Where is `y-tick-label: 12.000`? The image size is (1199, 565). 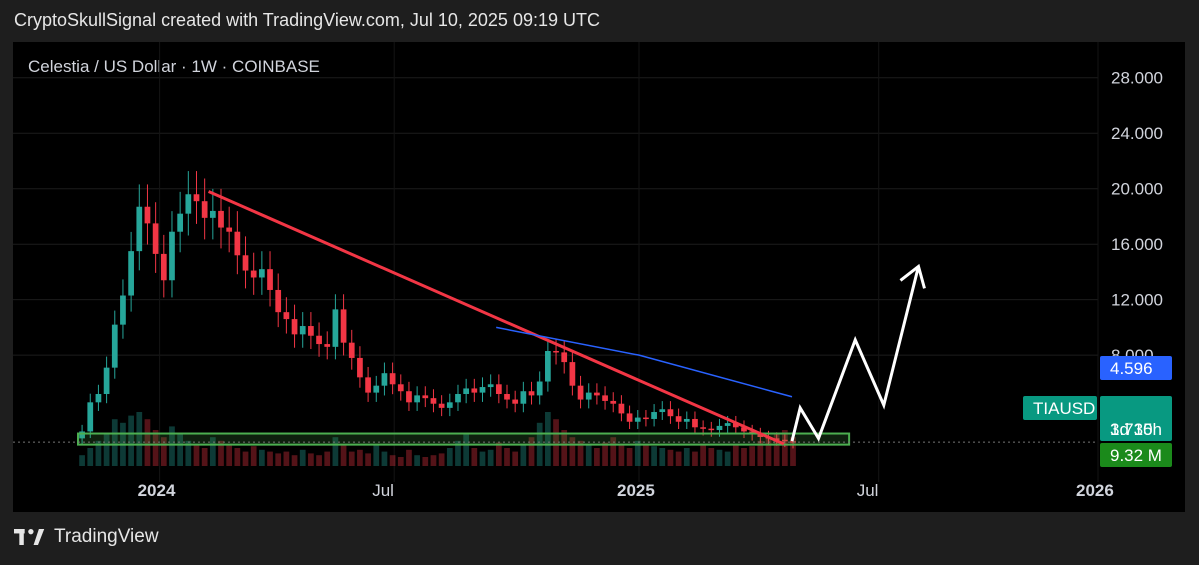
y-tick-label: 12.000 is located at coordinates (1137, 300).